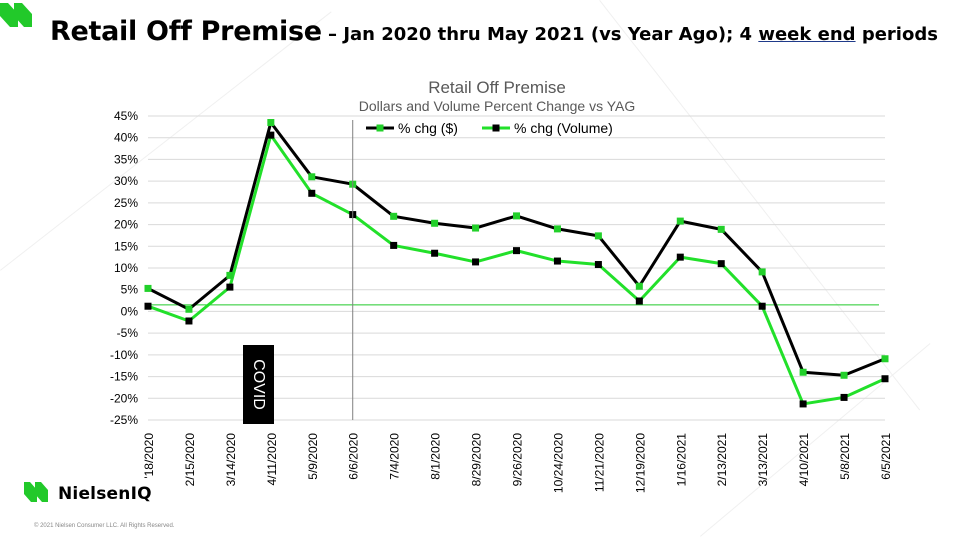  What do you see at coordinates (126, 159) in the screenshot?
I see `y-tick-label: 35%` at bounding box center [126, 159].